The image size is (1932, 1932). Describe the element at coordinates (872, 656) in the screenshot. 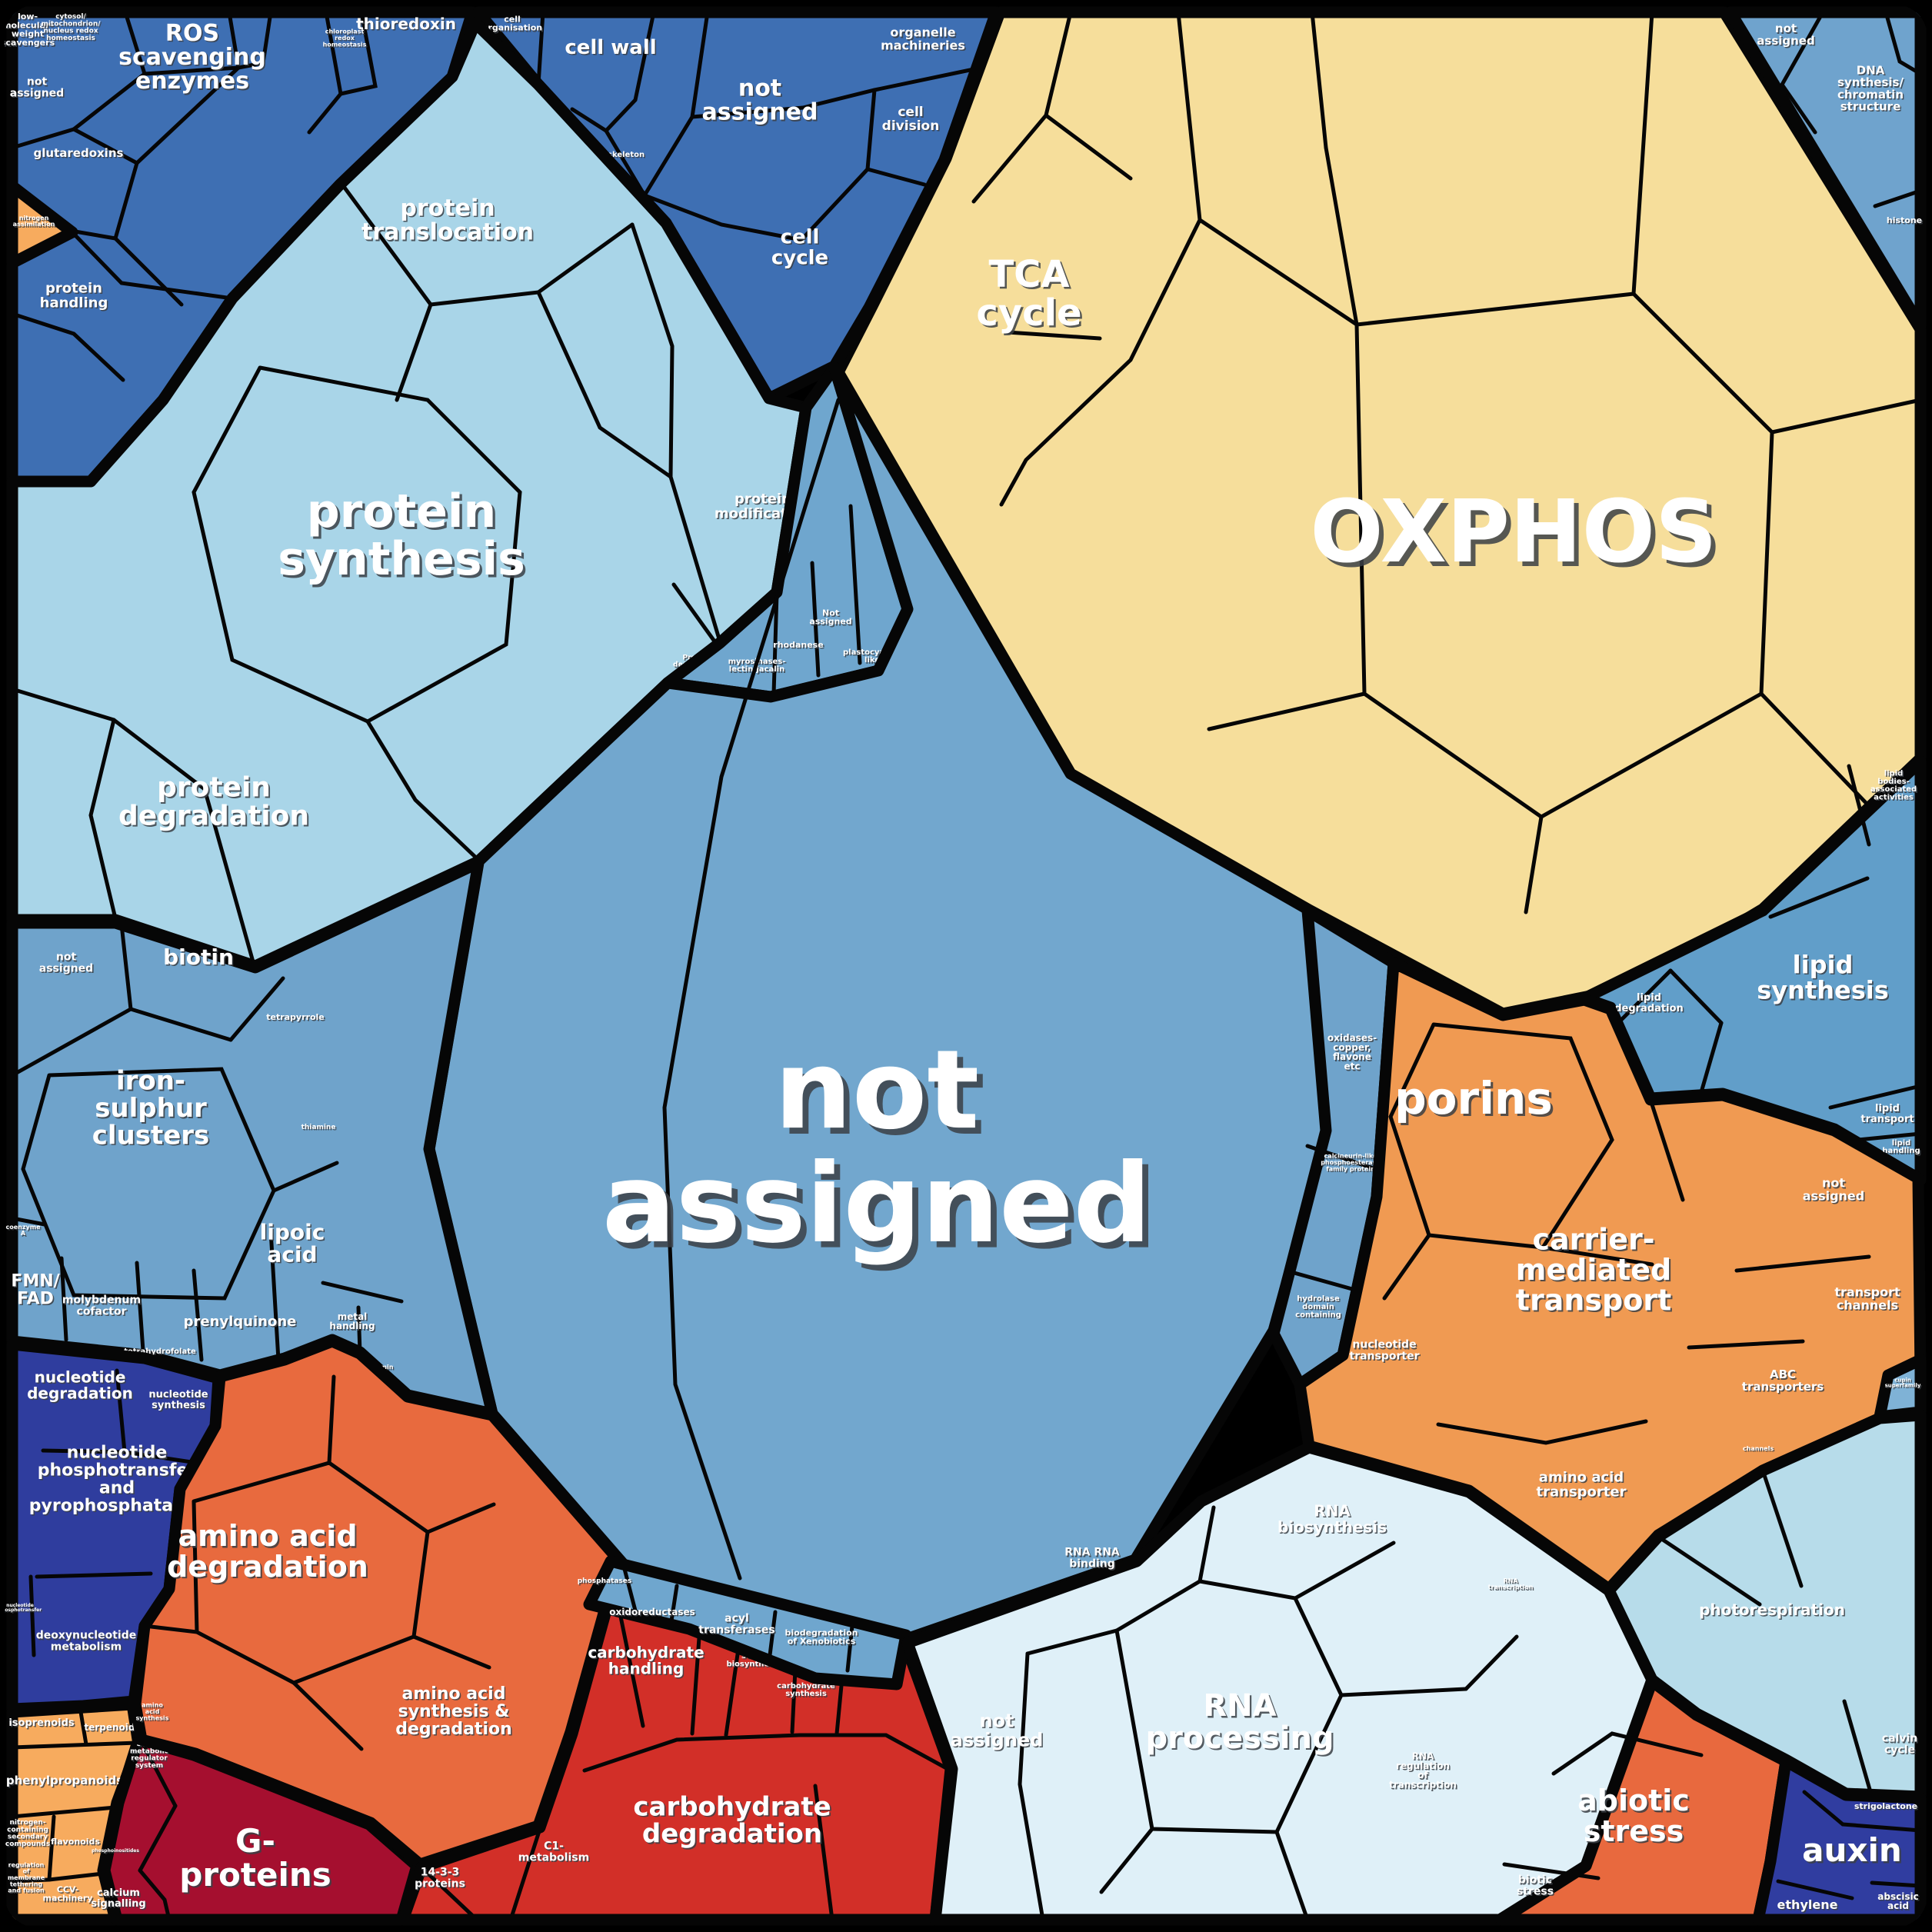

I see `label-plastocyanin-like: plastocyanin-like` at that location.